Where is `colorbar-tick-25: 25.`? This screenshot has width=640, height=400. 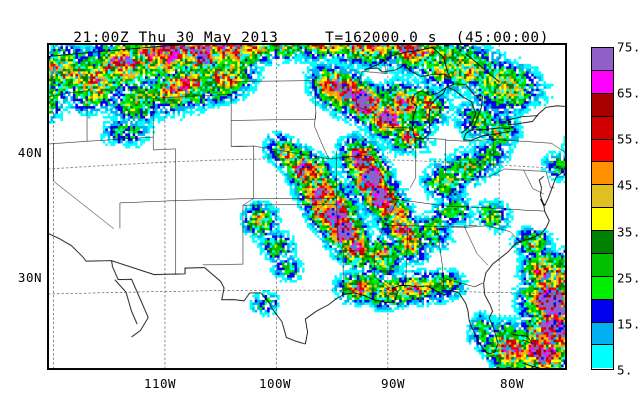 colorbar-tick-25: 25. is located at coordinates (628, 278).